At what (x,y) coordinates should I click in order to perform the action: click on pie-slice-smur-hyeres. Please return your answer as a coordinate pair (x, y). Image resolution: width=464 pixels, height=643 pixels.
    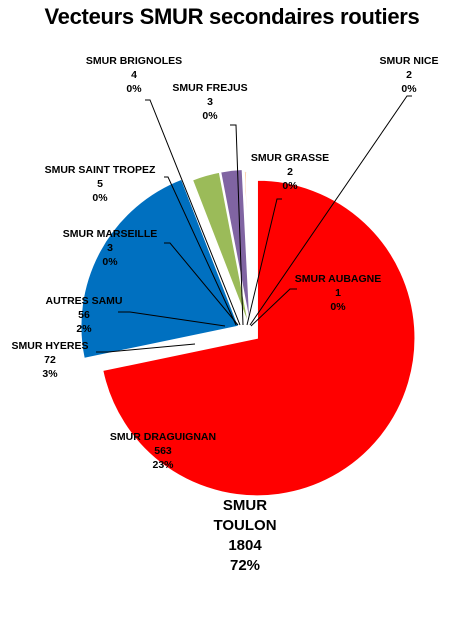
    Looking at the image, I should click on (221, 249).